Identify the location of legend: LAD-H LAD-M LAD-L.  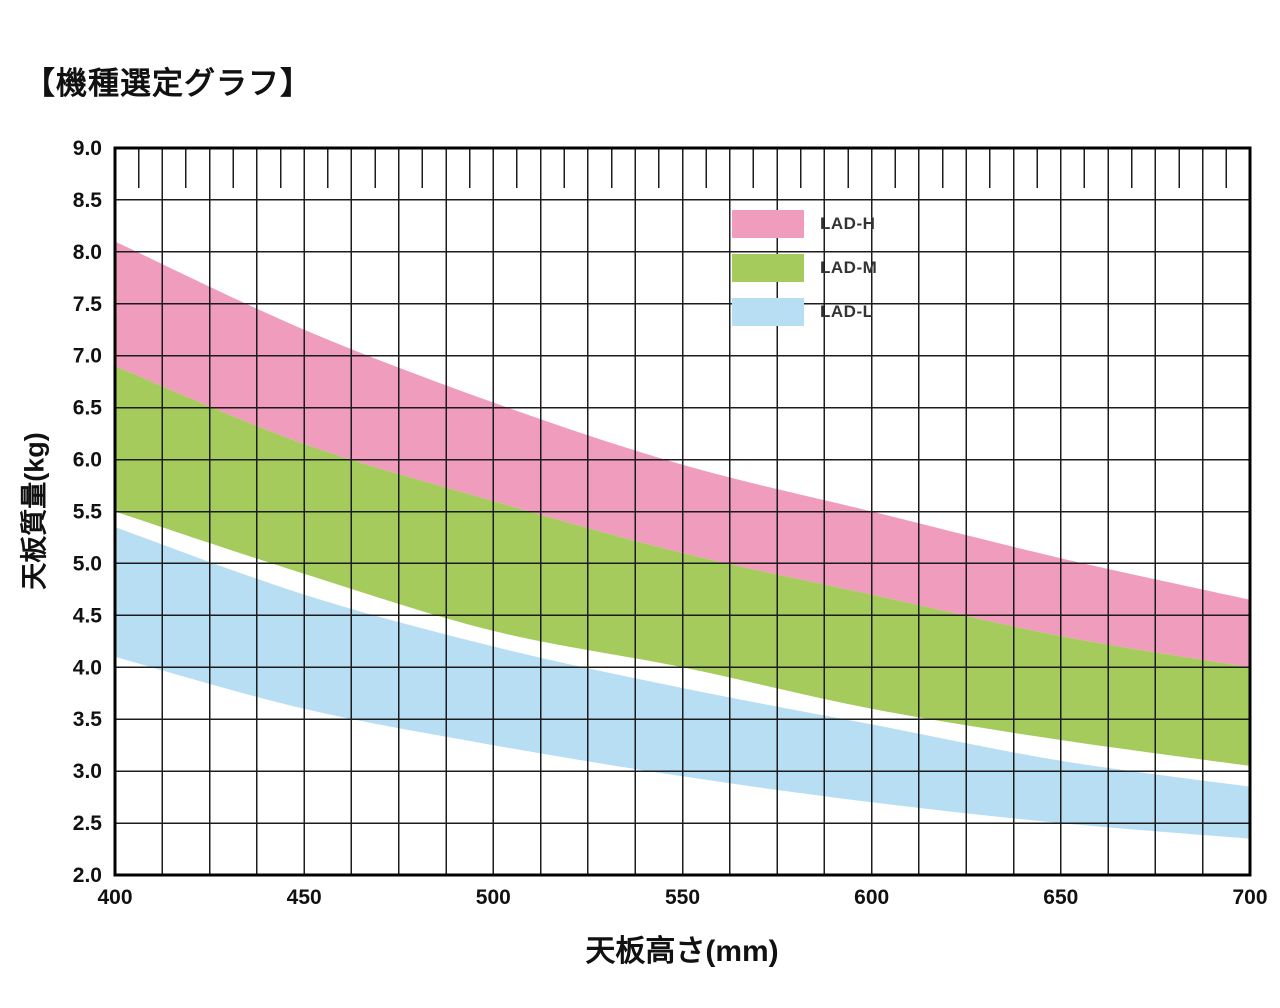
(804, 276).